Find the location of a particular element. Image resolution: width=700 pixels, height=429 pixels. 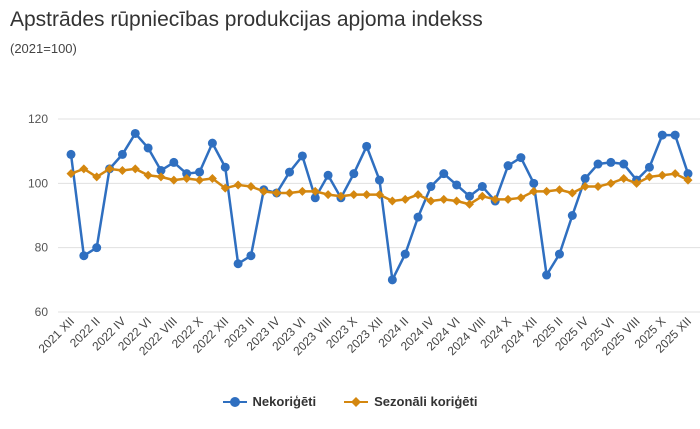

legend-label: Sezonāli koriģēti is located at coordinates (426, 401).